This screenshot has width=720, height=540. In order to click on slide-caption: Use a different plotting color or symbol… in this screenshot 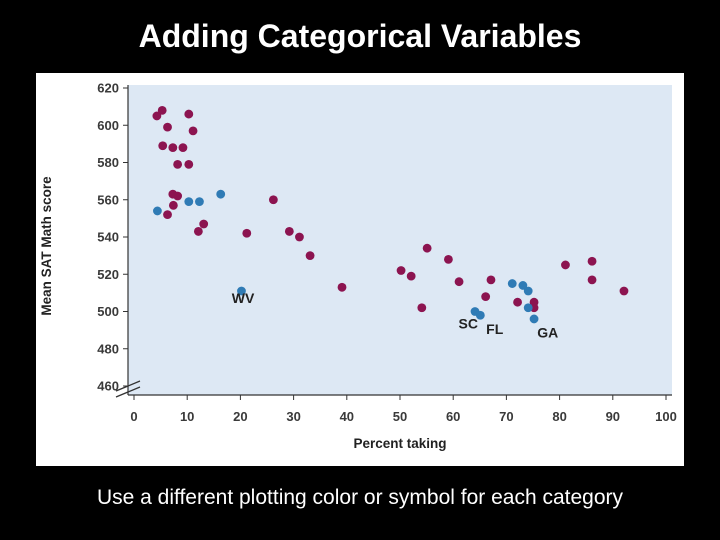, I will do `click(360, 497)`.